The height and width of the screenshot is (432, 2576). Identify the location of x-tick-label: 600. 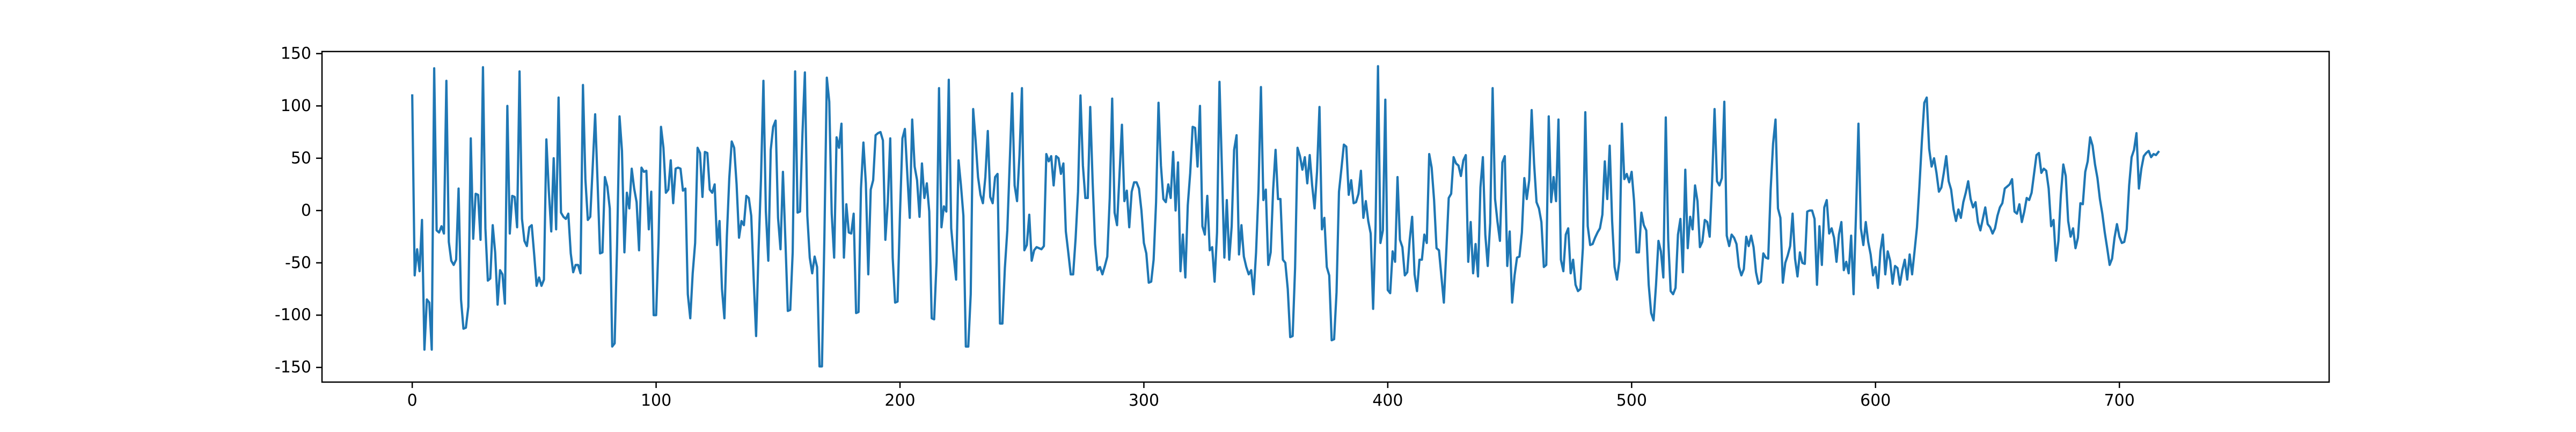
(1875, 400).